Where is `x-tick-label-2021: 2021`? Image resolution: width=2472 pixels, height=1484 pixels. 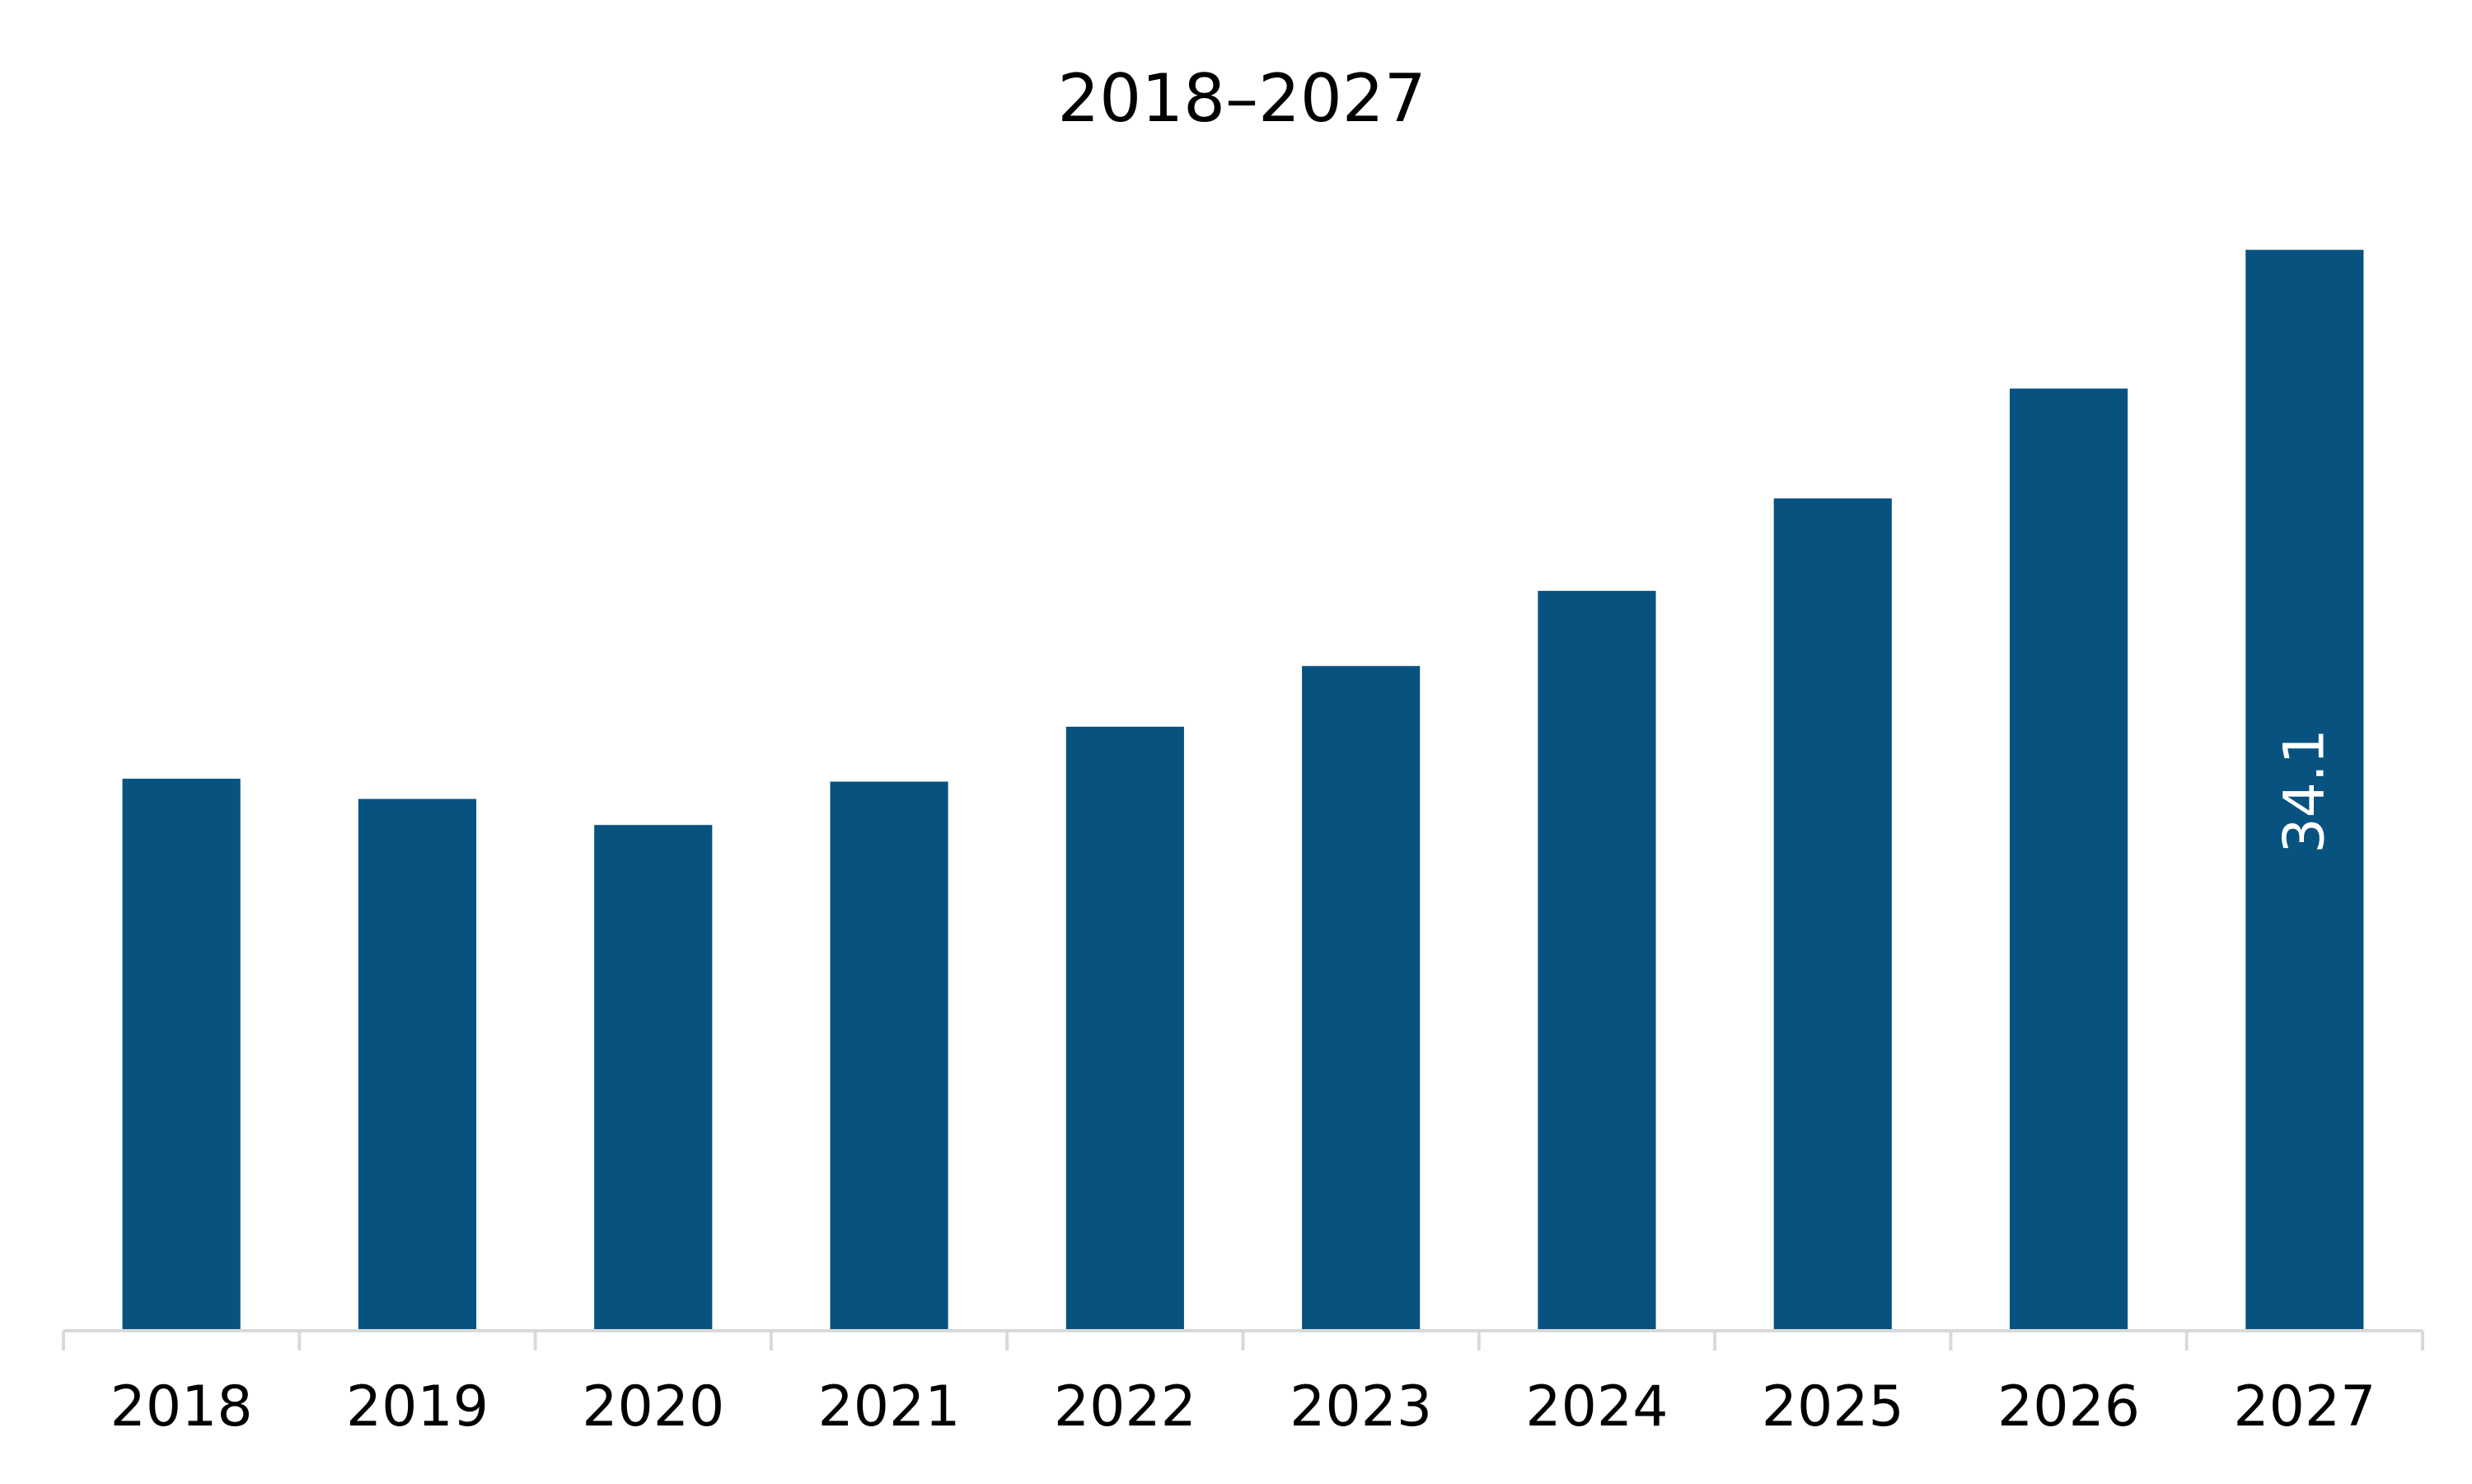
x-tick-label-2021: 2021 is located at coordinates (889, 1407).